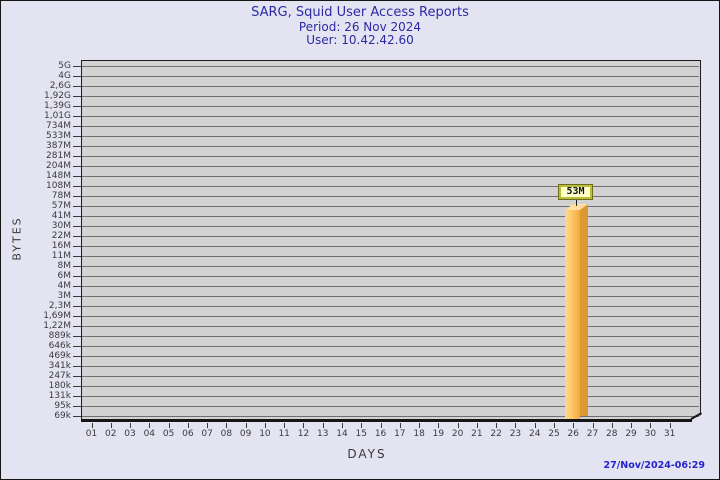 Image resolution: width=720 pixels, height=480 pixels. What do you see at coordinates (59, 356) in the screenshot?
I see `y-tick-label: 469k` at bounding box center [59, 356].